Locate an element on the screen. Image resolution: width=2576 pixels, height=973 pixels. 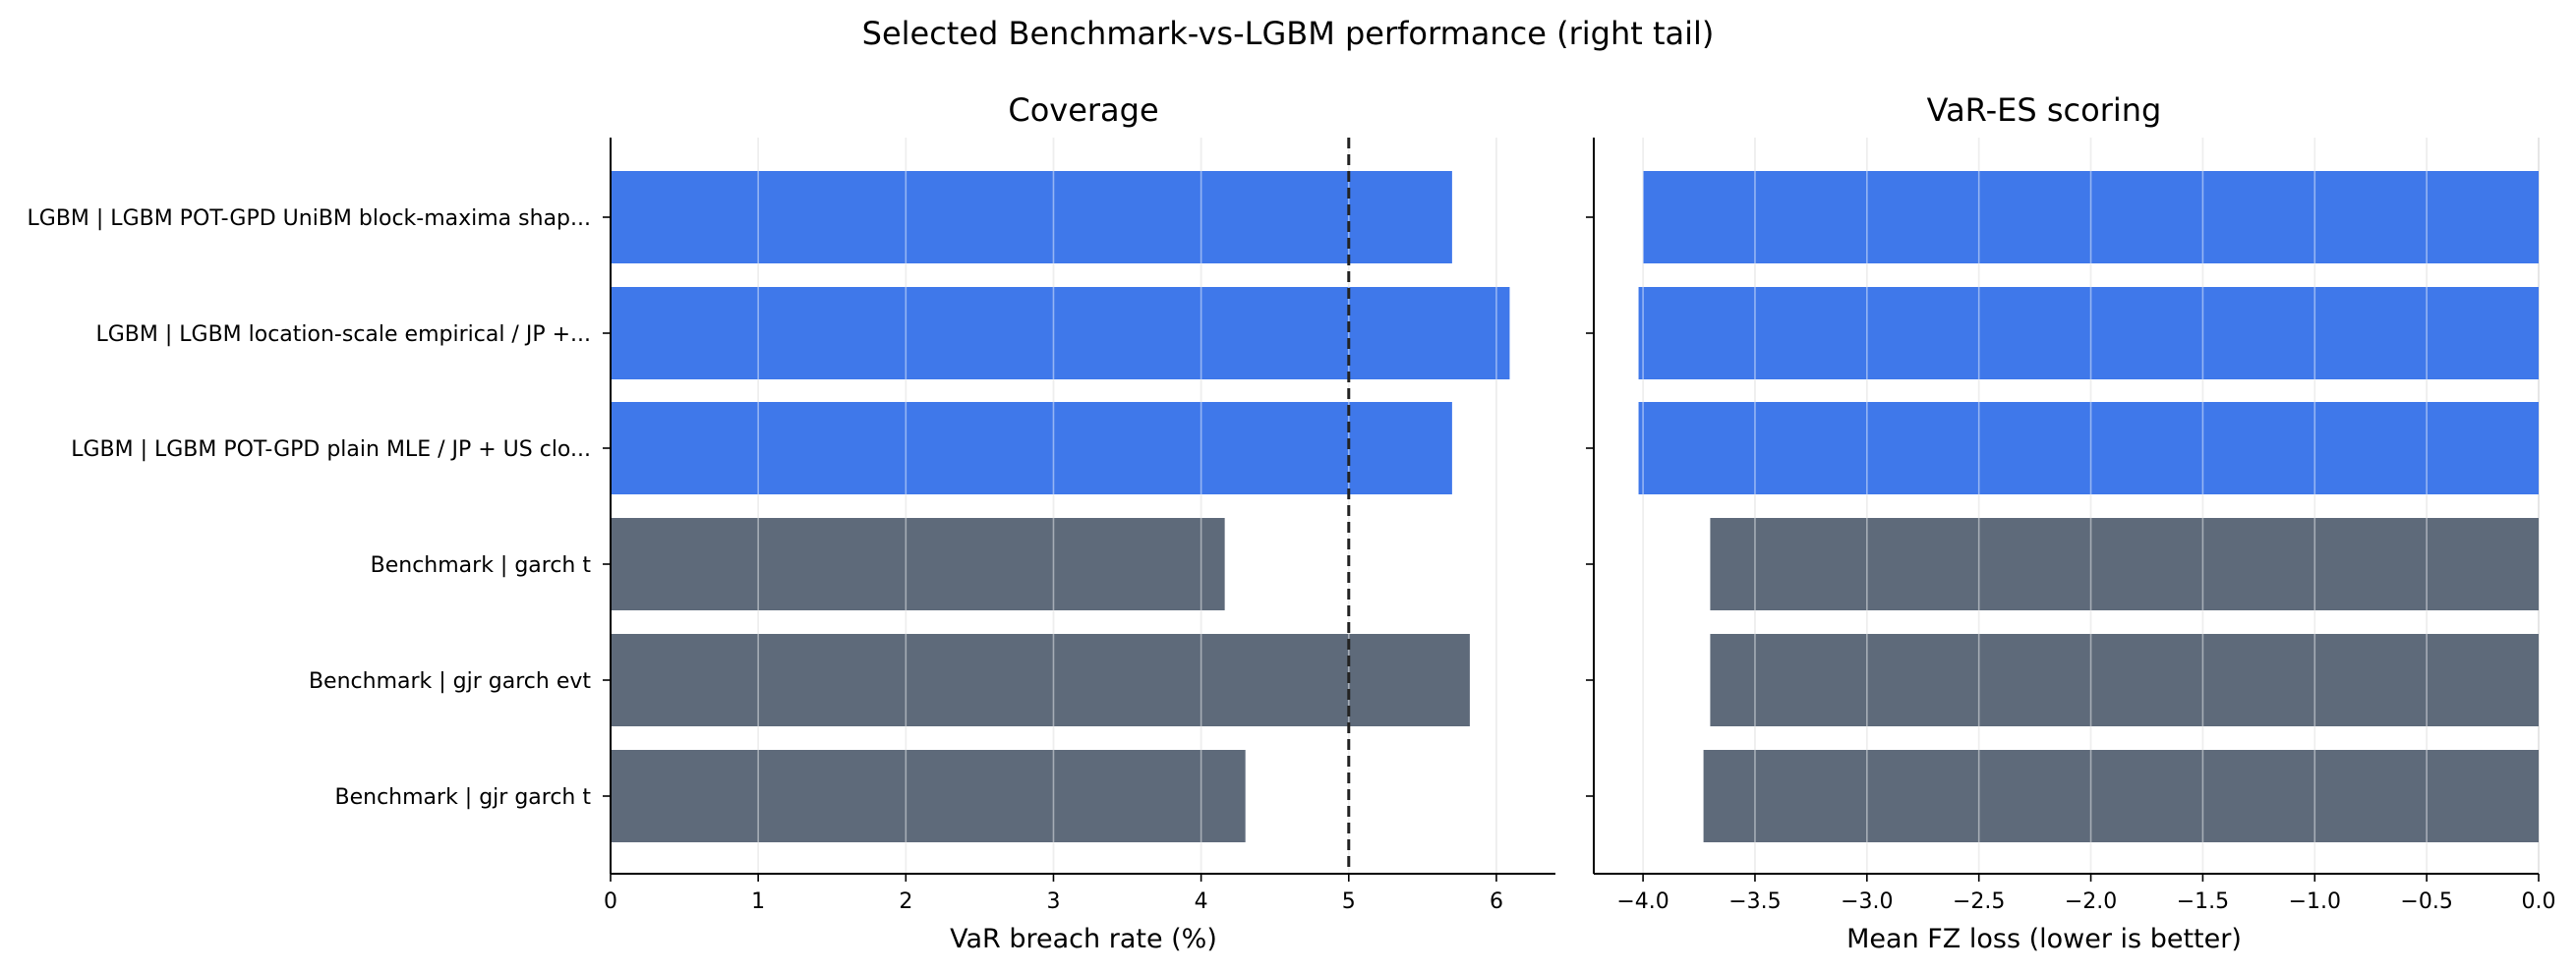
var-es-x-tick-label: −3.5 is located at coordinates (1754, 901).